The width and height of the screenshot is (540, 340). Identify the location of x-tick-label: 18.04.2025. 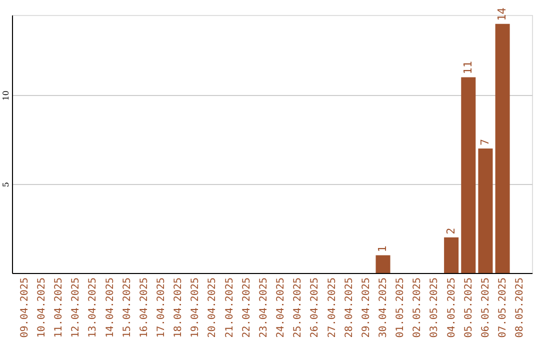
(178, 308).